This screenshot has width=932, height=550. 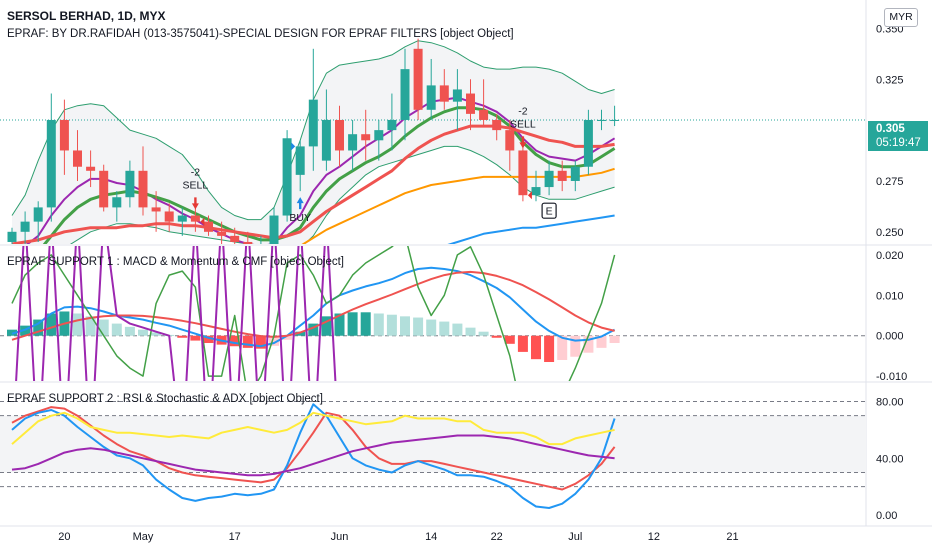 I want to click on currency-button: MYR, so click(x=901, y=17).